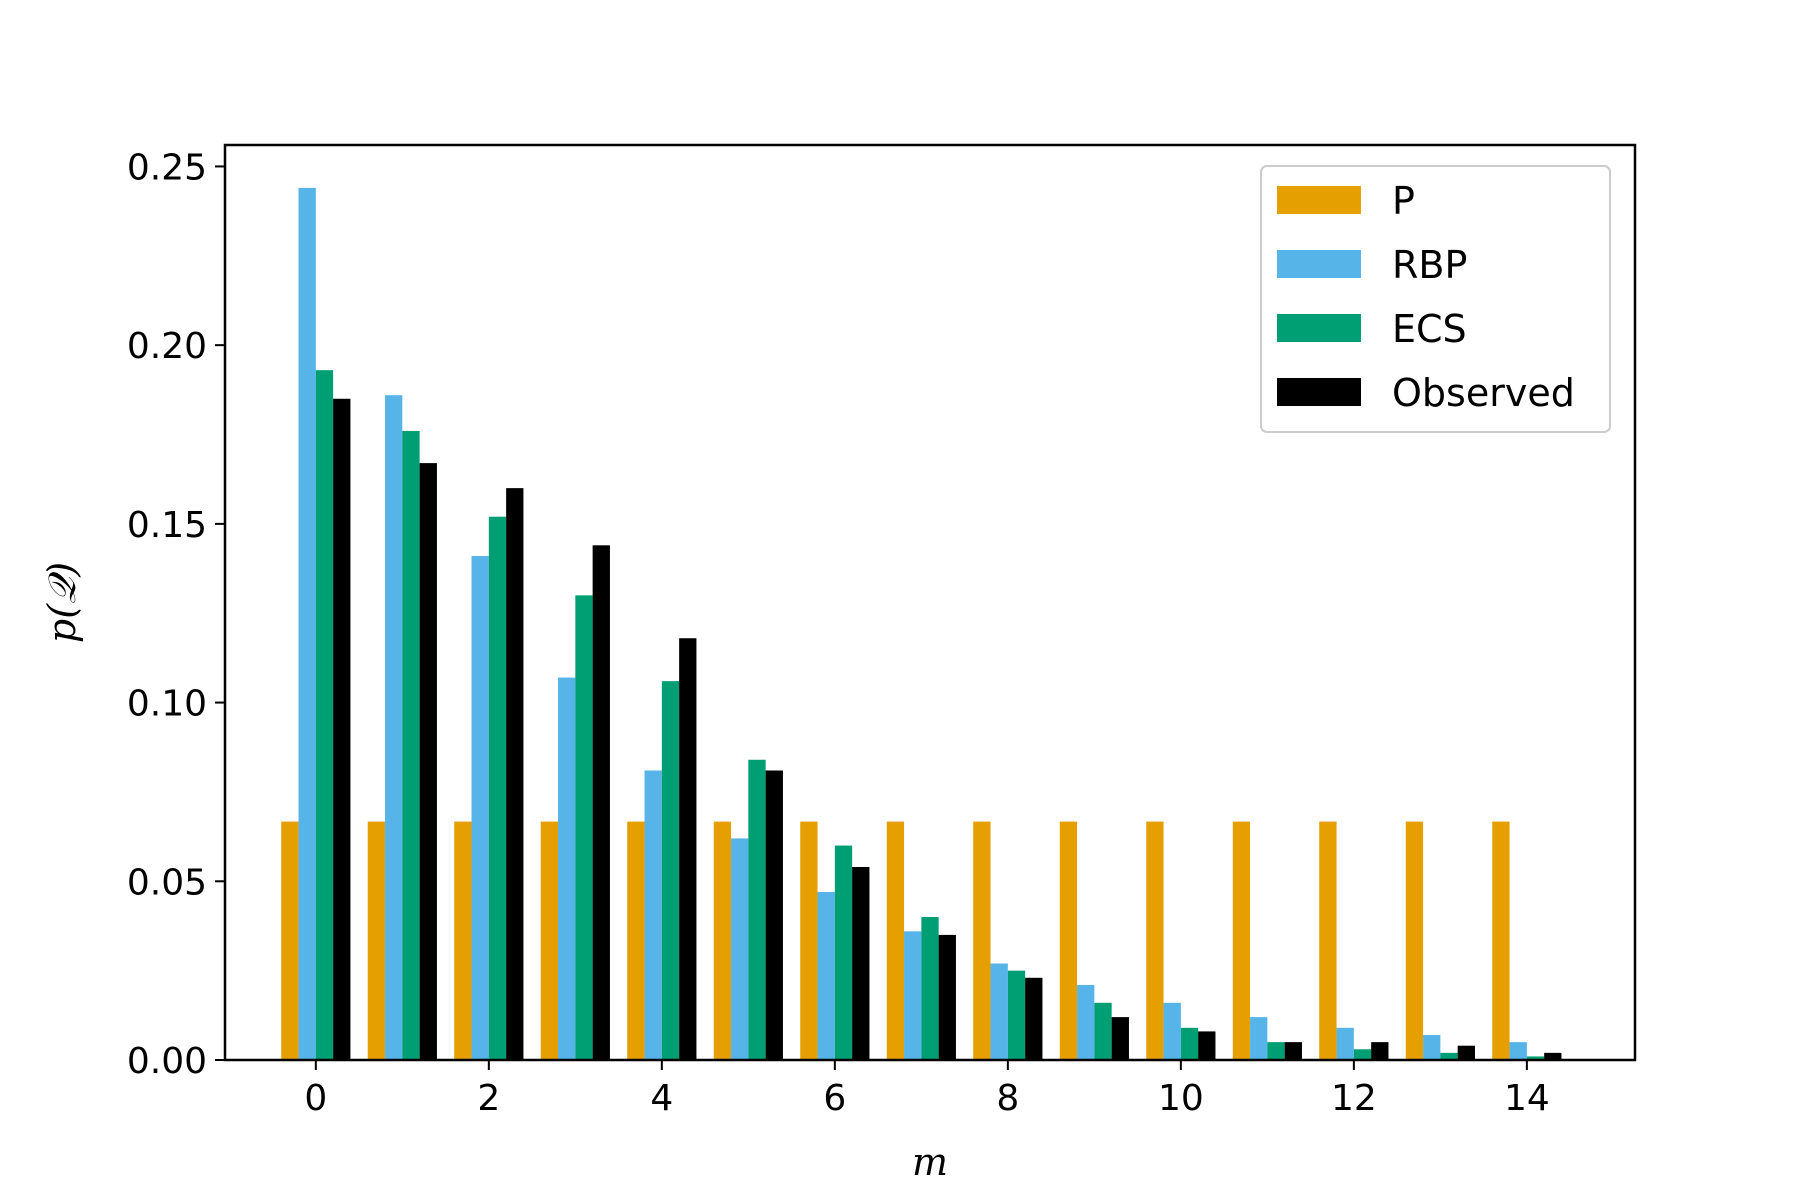  What do you see at coordinates (927, 1089) in the screenshot?
I see `x-axis: 0 2 4 6 8 10 12 14` at bounding box center [927, 1089].